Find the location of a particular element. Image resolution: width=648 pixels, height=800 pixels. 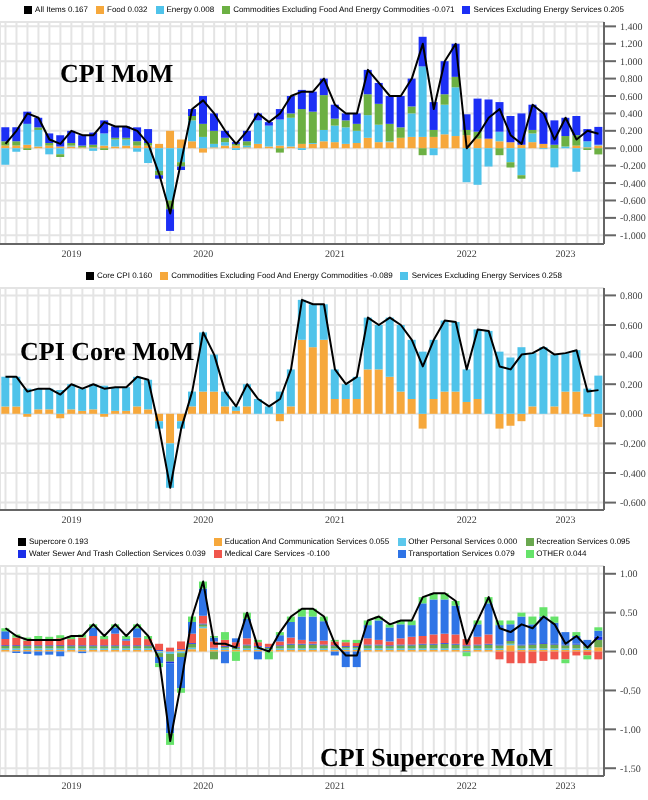

text: CPI Core MoM is located at coordinates (107, 352).